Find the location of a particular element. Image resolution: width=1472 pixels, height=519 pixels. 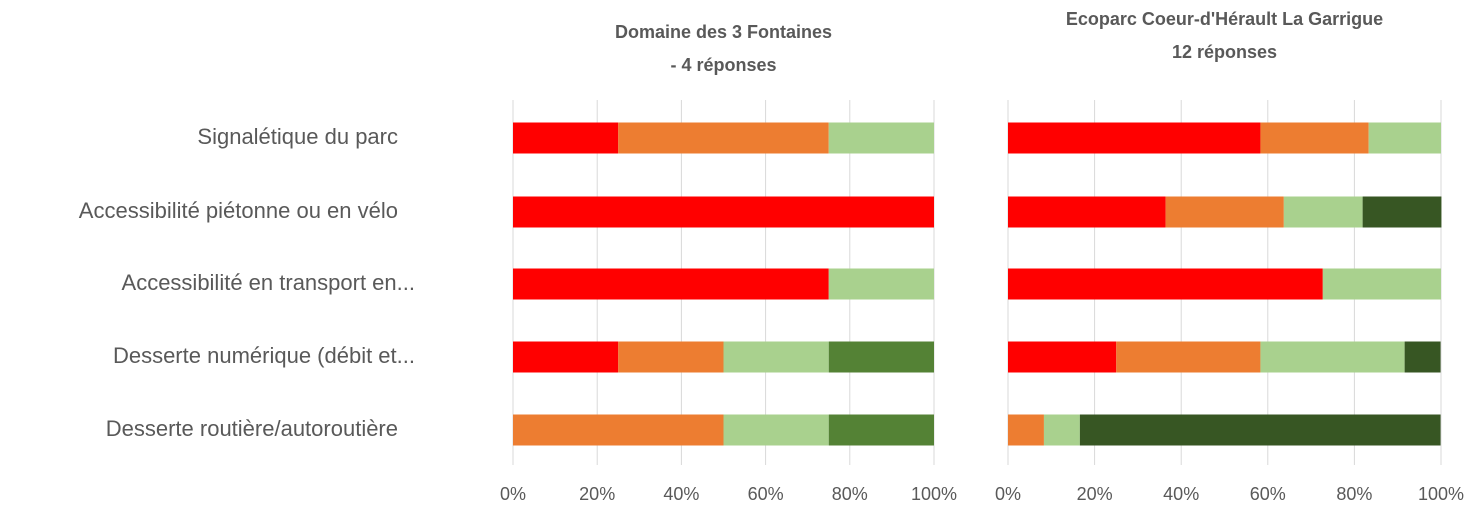

category-label: Desserte routière/autoroutière is located at coordinates (252, 428).